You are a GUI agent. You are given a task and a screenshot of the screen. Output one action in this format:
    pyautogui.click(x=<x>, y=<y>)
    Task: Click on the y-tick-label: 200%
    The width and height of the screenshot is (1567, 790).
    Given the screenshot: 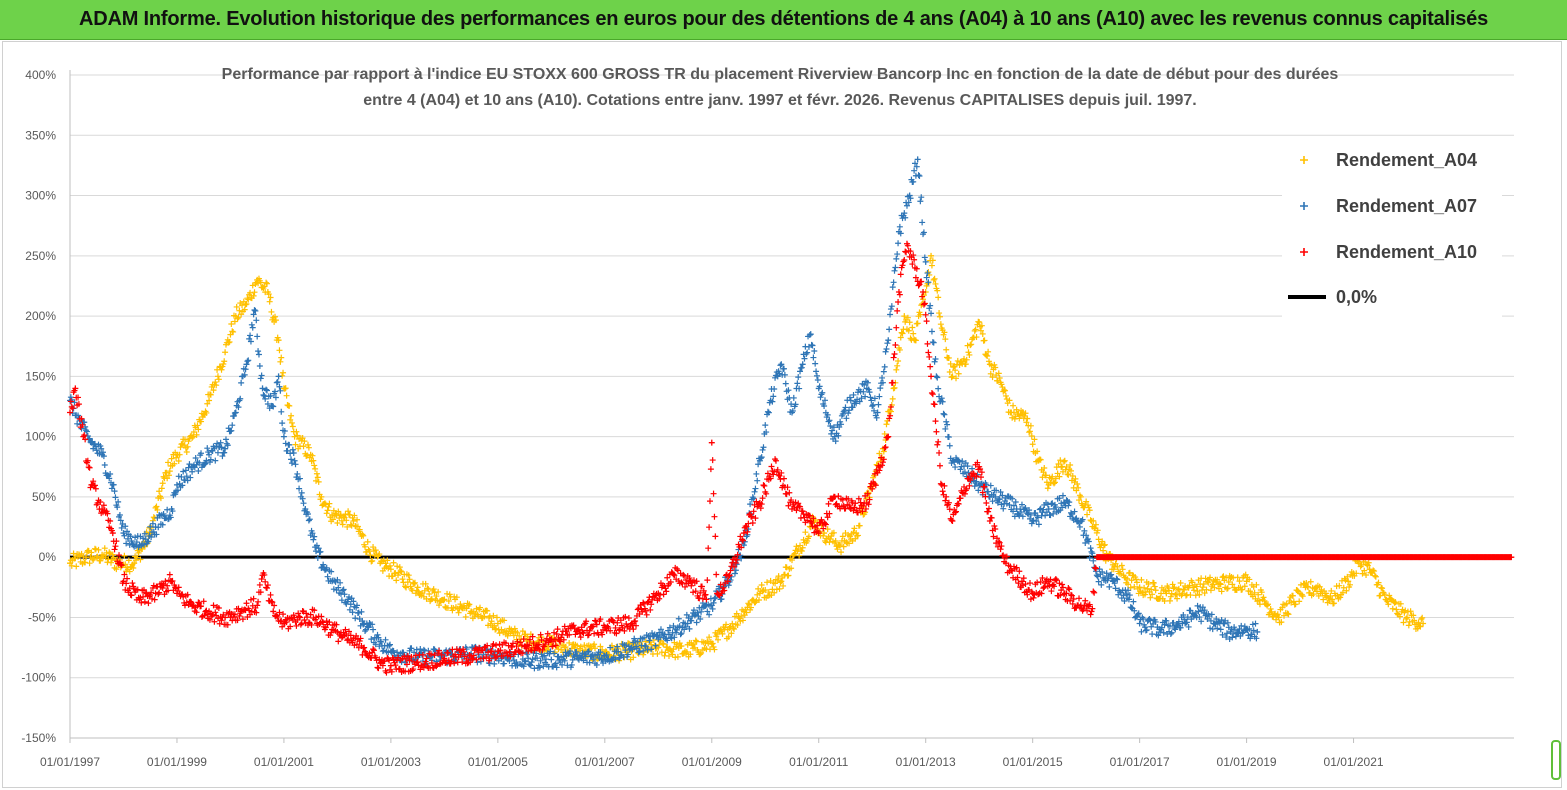 What is the action you would take?
    pyautogui.click(x=40, y=316)
    